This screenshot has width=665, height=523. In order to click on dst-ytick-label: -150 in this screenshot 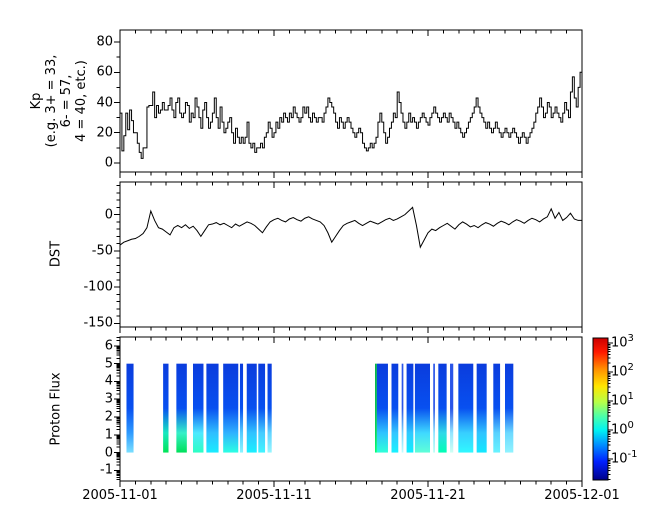, I will do `click(98, 323)`.